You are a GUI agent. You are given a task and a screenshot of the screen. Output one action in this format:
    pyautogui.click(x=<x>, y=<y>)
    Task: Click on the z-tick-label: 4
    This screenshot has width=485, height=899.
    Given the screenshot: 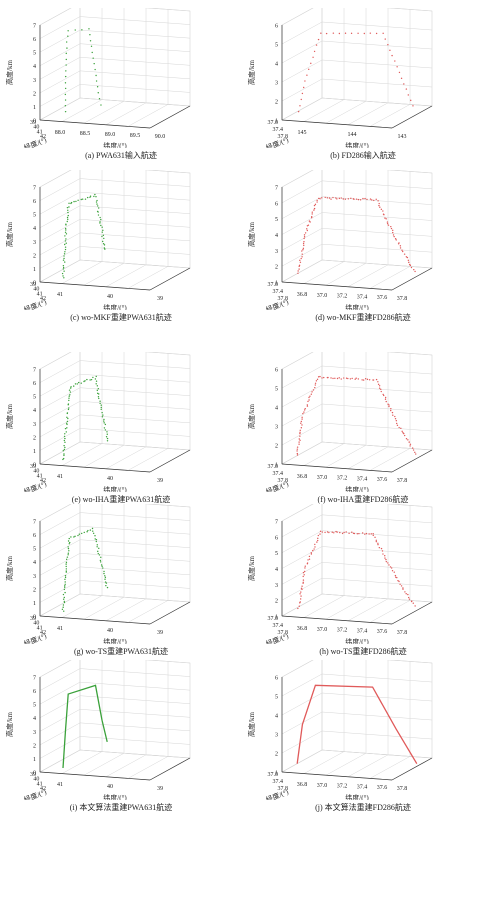 What is the action you would take?
    pyautogui.click(x=276, y=717)
    